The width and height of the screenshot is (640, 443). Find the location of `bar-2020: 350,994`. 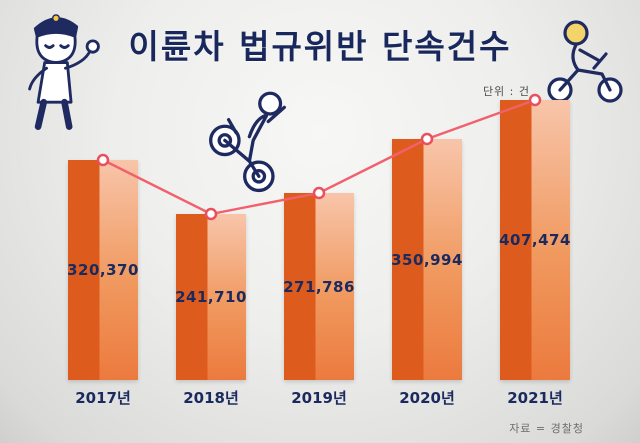

bar-2020: 350,994 is located at coordinates (427, 259).